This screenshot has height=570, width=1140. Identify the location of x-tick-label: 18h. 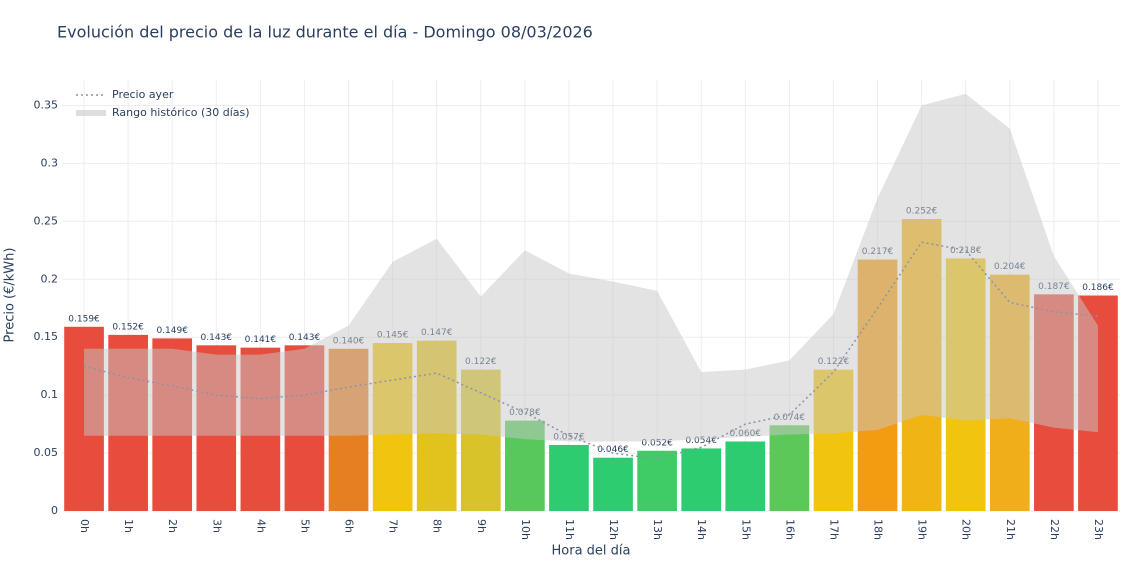
(878, 529).